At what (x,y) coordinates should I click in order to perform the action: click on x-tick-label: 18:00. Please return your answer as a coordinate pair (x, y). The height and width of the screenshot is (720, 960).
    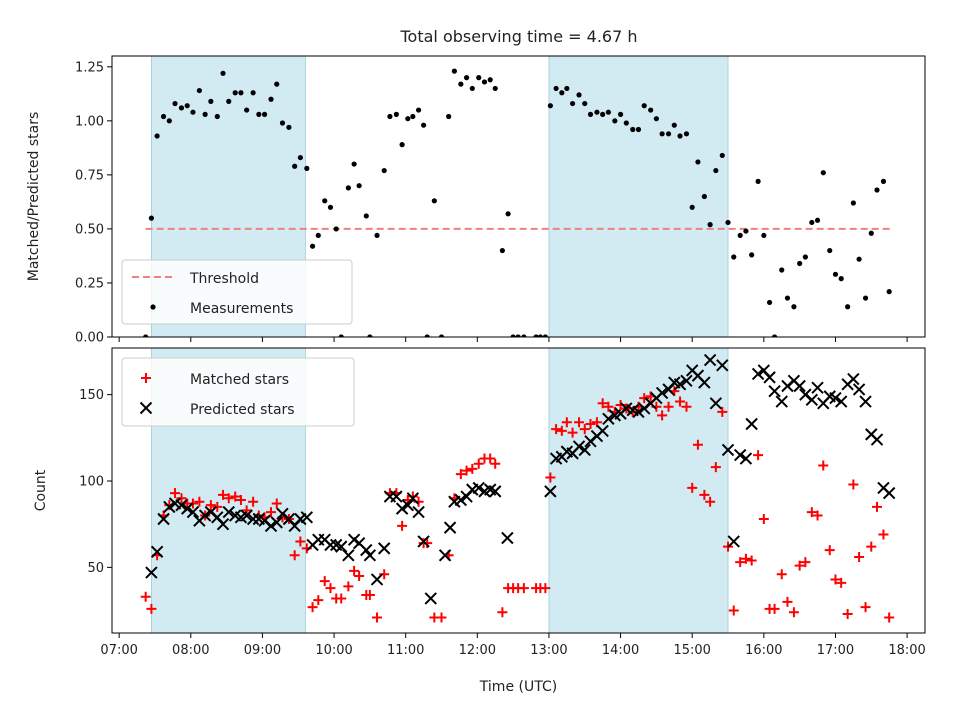
    Looking at the image, I should click on (906, 650).